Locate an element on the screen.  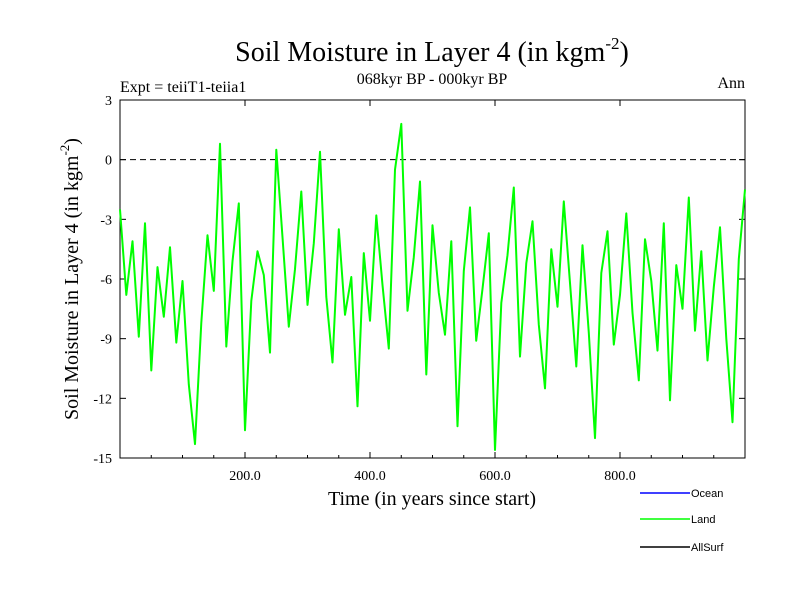
y-axis-label-close: ) is located at coordinates (72, 141).